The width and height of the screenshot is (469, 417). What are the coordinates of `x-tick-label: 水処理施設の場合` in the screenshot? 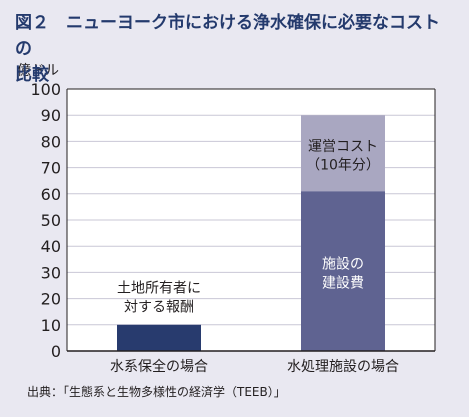 It's located at (343, 367).